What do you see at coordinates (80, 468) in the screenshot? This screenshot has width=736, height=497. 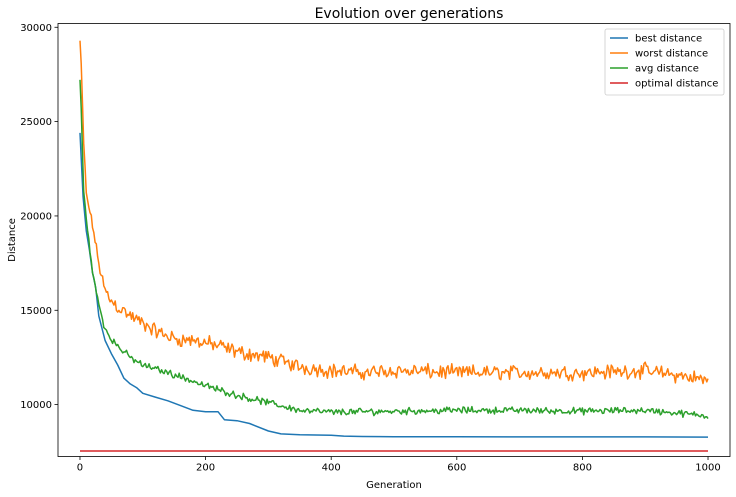 I see `x-tick-label: 0` at bounding box center [80, 468].